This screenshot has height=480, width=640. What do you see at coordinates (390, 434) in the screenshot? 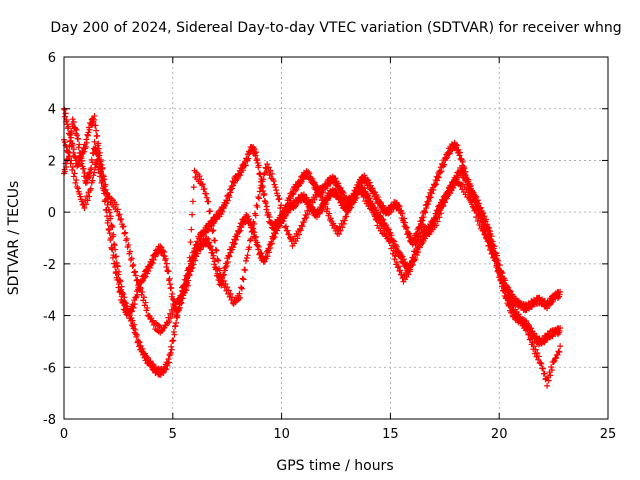
I see `x-tick-label: 15` at bounding box center [390, 434].